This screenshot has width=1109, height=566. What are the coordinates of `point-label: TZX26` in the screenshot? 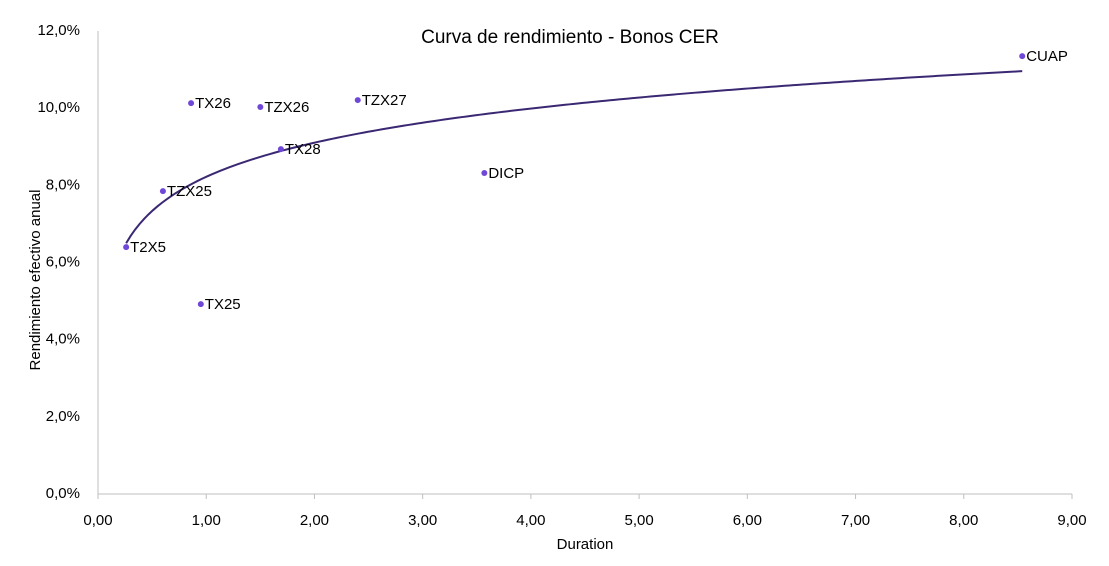 It's located at (286, 107).